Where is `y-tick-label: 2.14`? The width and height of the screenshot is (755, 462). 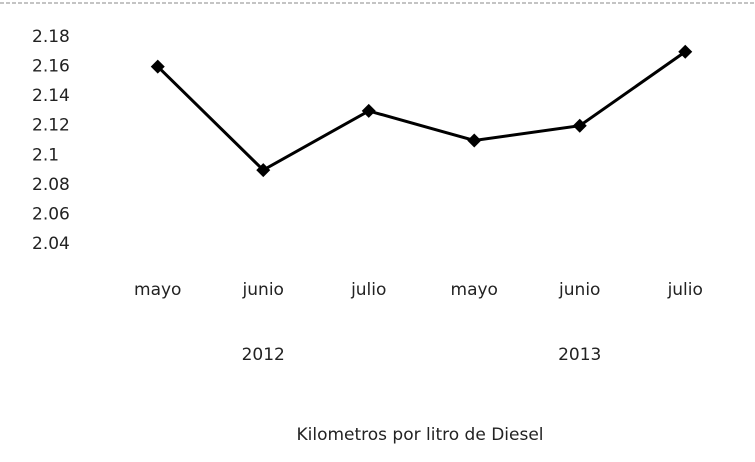 y-tick-label: 2.14 is located at coordinates (51, 96).